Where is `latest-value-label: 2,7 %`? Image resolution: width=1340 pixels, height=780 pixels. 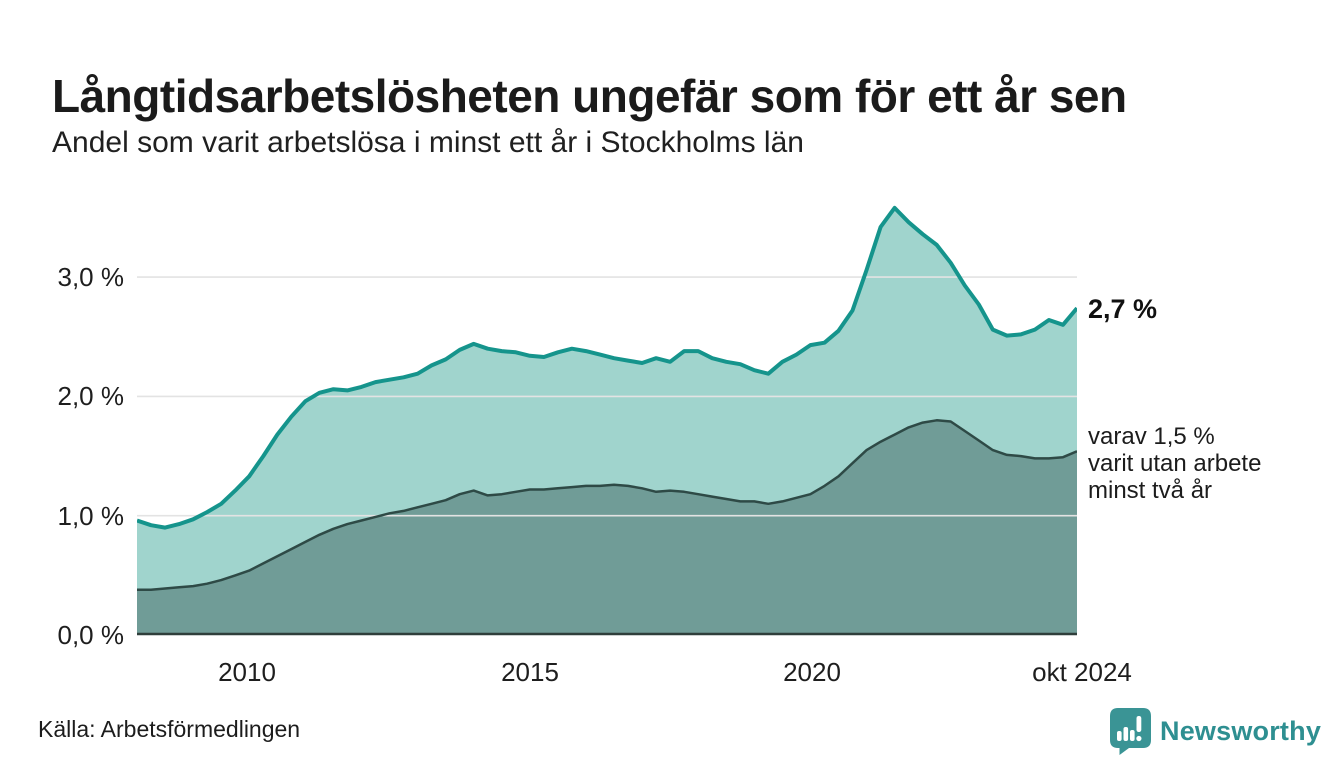
latest-value-label: 2,7 % is located at coordinates (1123, 309).